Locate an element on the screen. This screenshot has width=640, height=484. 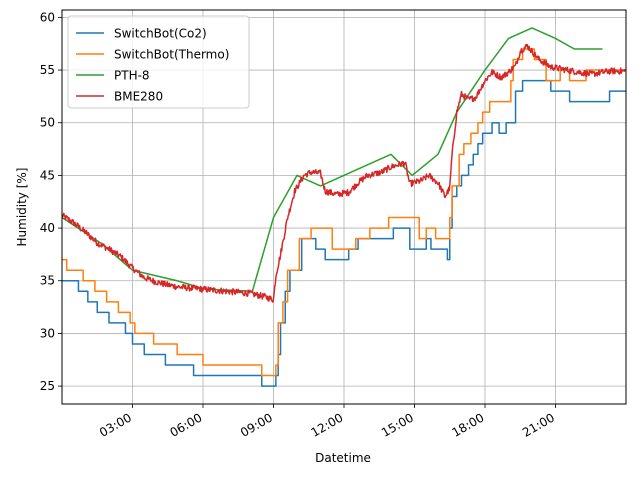
legend-label-pth-8: PTH-8 is located at coordinates (132, 76).